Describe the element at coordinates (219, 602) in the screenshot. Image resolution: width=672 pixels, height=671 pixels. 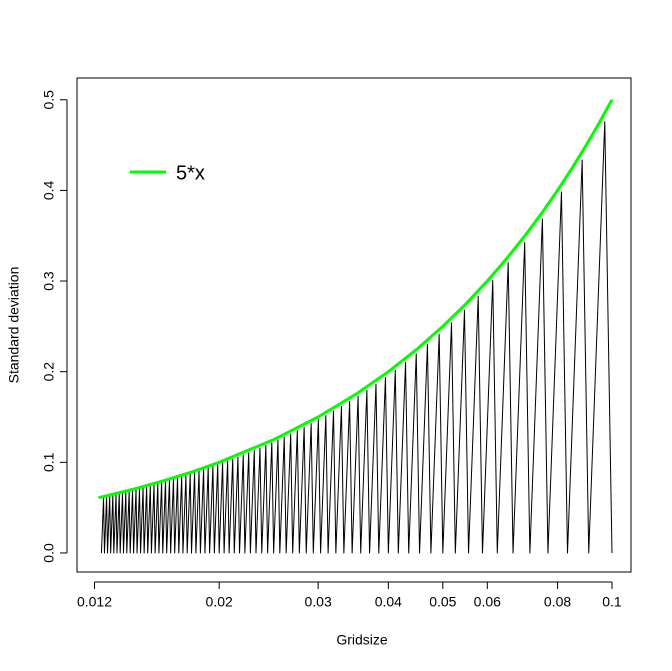
I see `x-tick-label: 0.02` at that location.